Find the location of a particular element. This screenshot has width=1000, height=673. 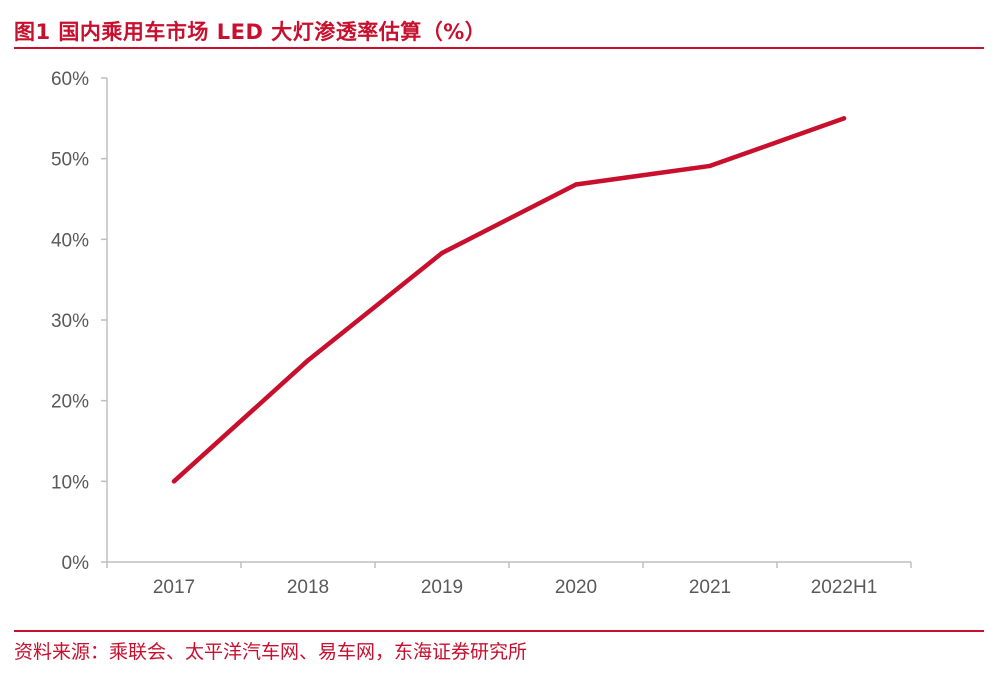

y-tick-label: 60% is located at coordinates (70, 79).